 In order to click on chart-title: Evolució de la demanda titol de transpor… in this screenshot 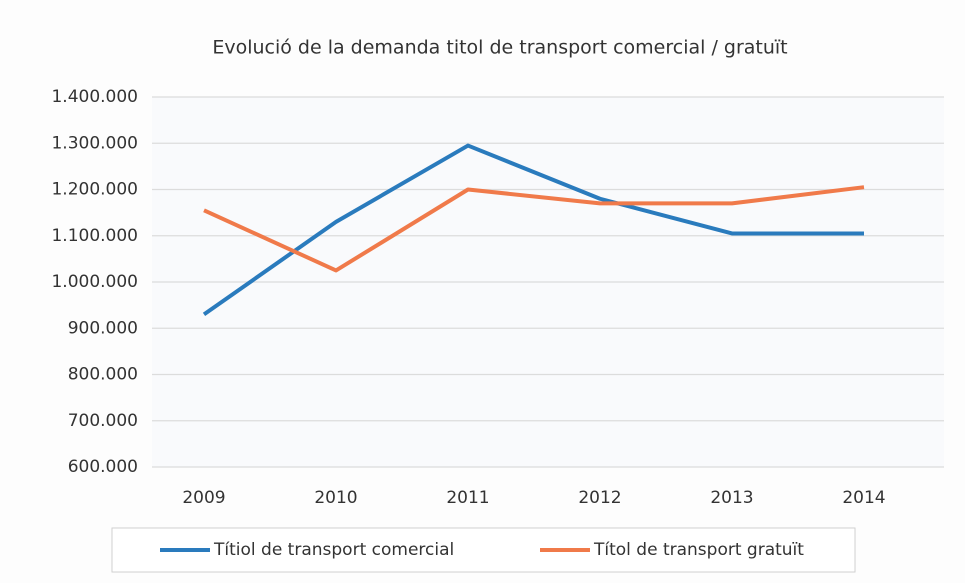, I will do `click(499, 48)`.